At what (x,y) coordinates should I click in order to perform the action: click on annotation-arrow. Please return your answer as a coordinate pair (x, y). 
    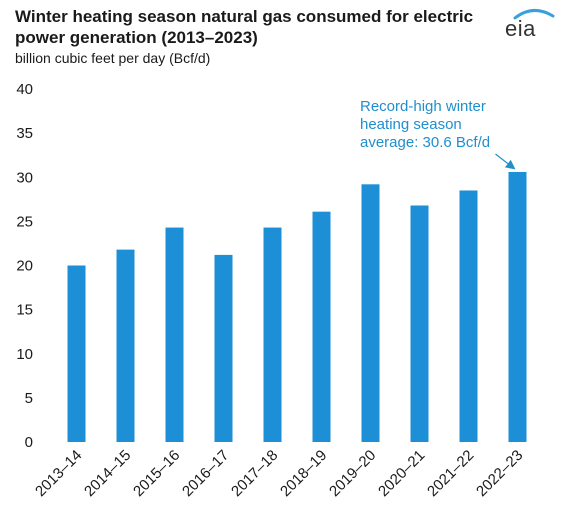
    Looking at the image, I should click on (505, 161).